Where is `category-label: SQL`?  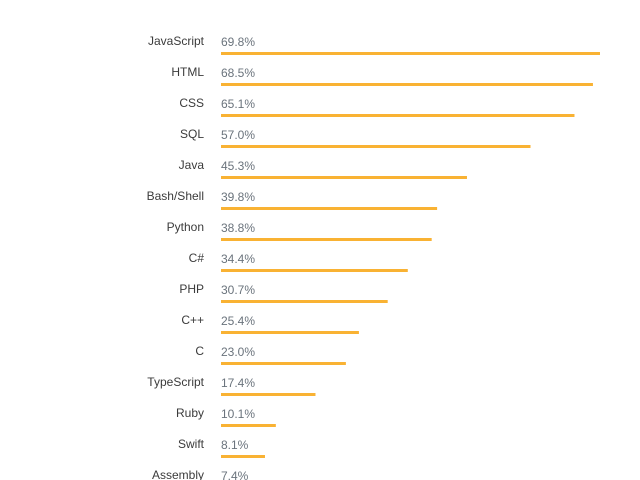 category-label: SQL is located at coordinates (192, 134).